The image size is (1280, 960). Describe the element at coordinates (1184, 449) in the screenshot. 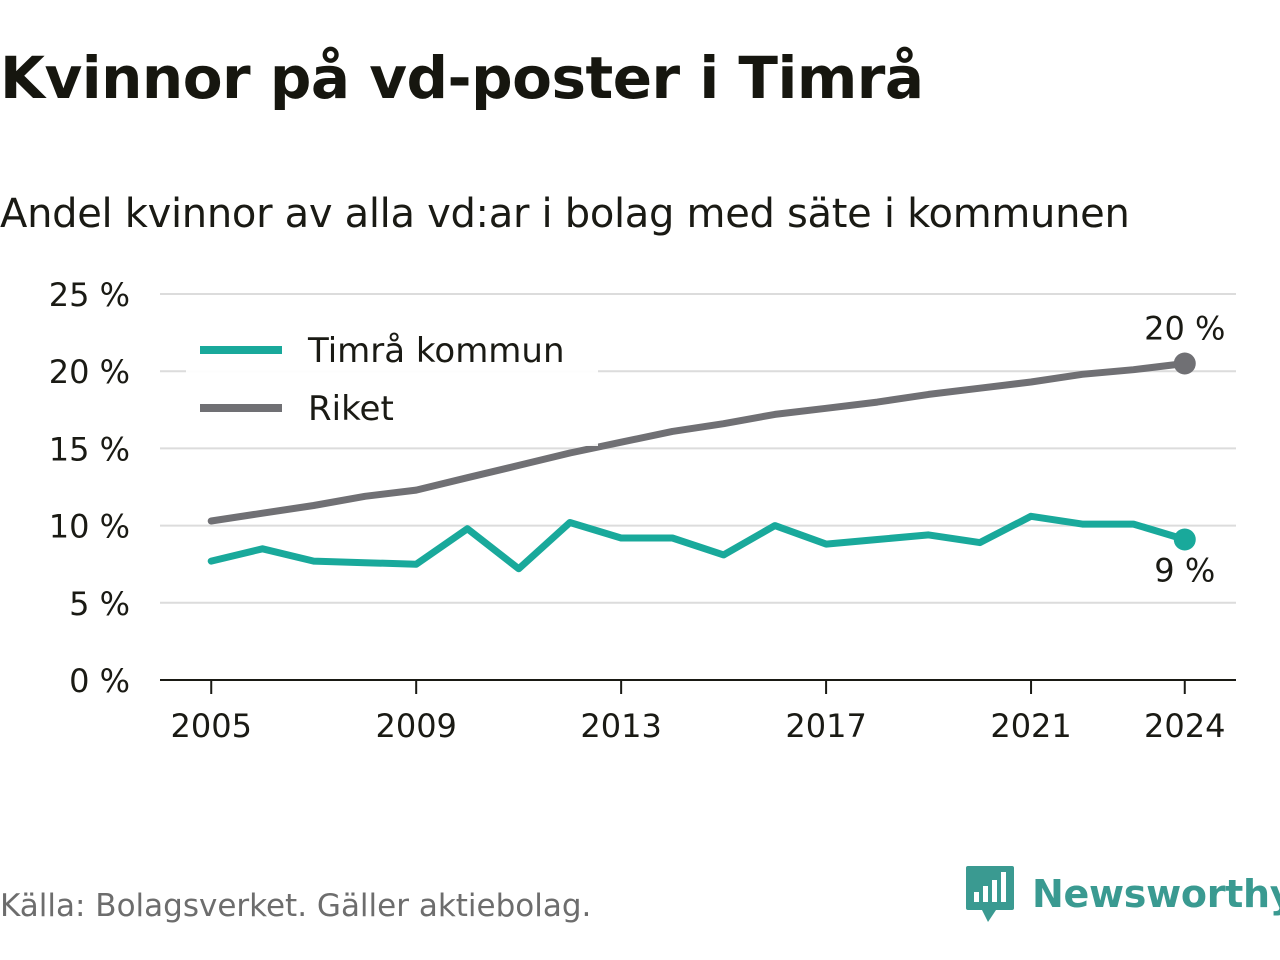

I see `end-labels: 20 % 9 %` at that location.